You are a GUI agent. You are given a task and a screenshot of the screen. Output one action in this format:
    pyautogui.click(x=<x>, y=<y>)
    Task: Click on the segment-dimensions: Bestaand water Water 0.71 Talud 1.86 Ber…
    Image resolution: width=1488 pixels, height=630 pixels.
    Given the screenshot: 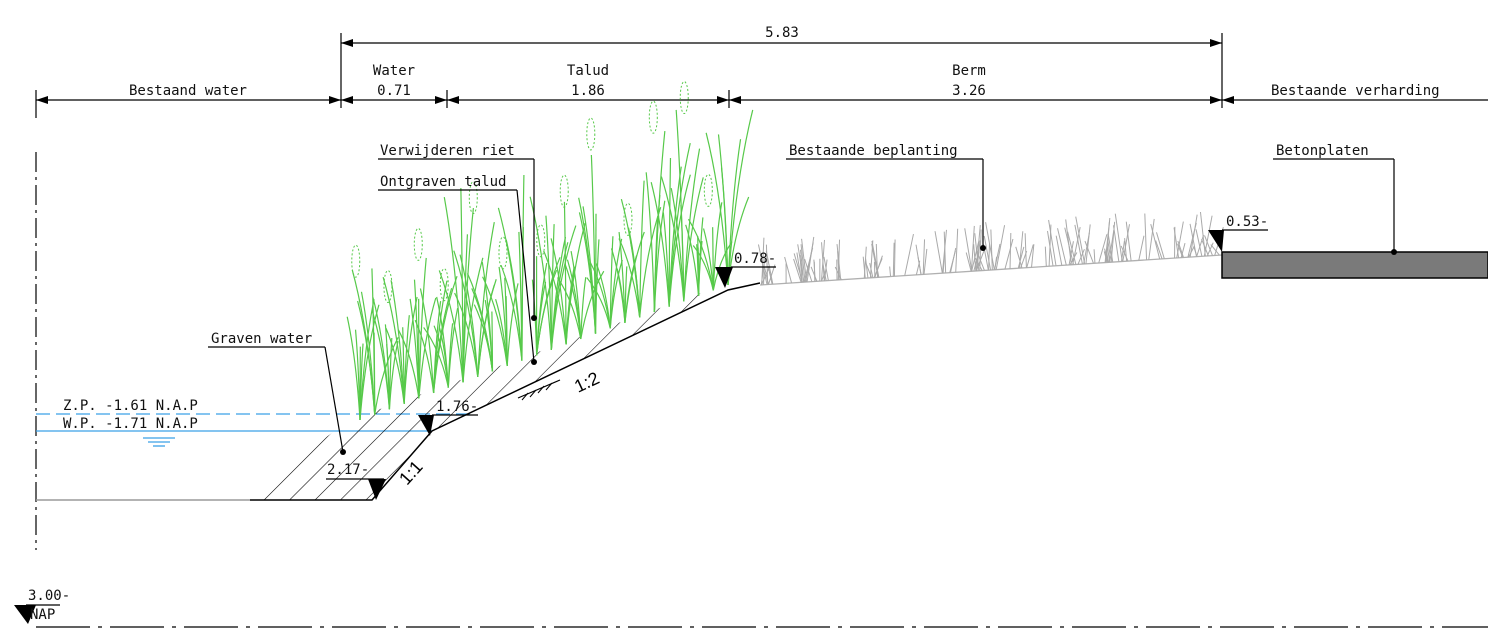 What is the action you would take?
    pyautogui.click(x=761, y=90)
    